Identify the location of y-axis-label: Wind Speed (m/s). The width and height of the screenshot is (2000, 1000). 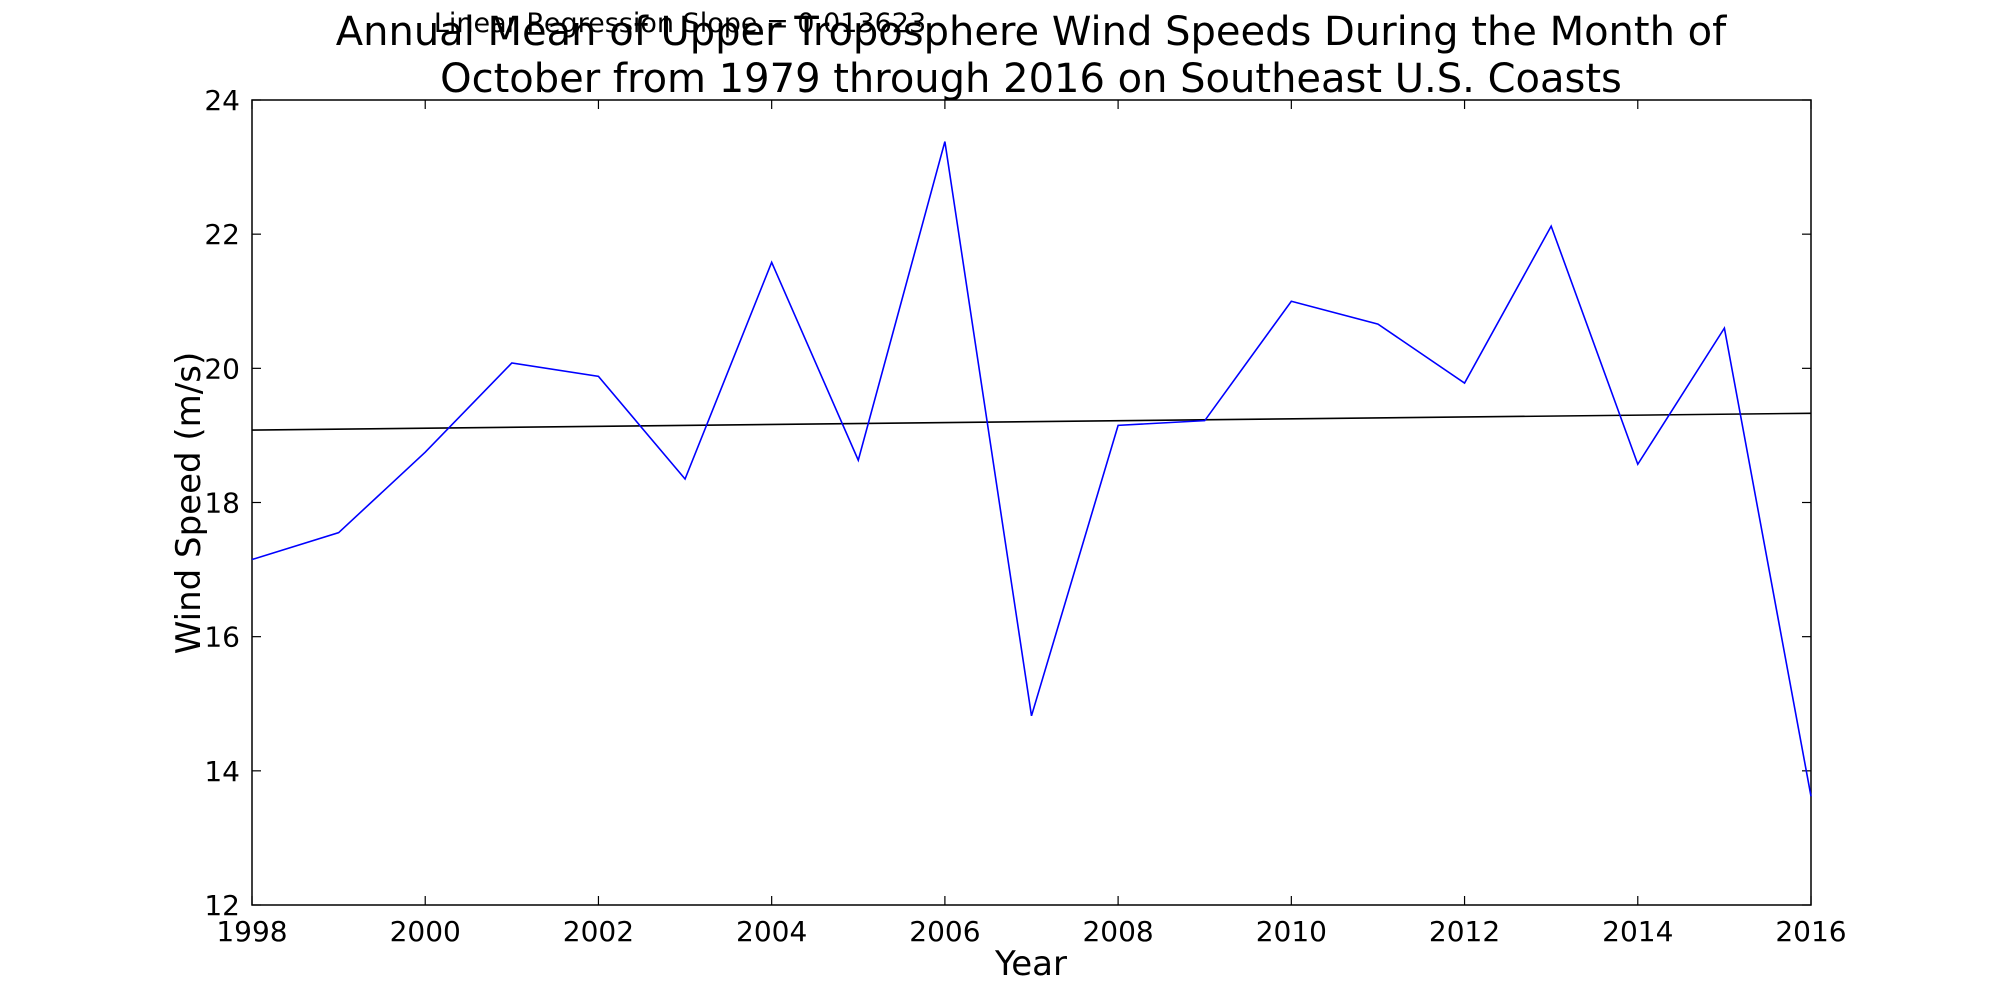
(189, 503).